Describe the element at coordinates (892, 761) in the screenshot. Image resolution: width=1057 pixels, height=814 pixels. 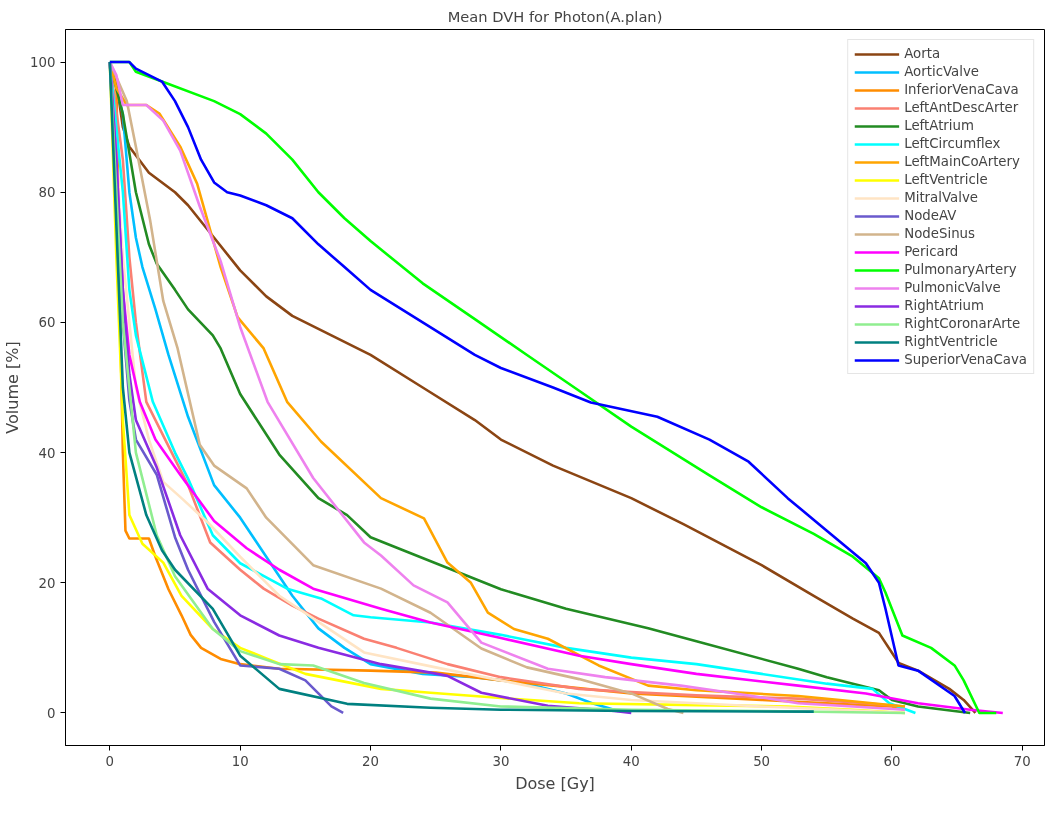
I see `x-tick-label: 60` at that location.